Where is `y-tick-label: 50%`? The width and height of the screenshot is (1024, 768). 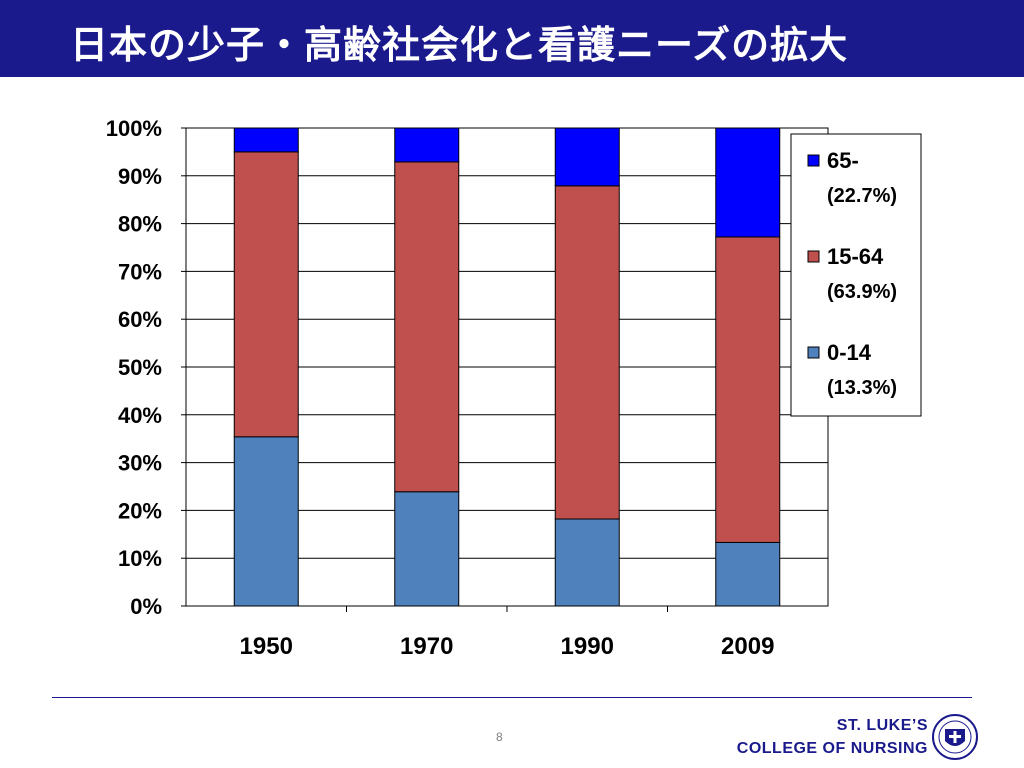 y-tick-label: 50% is located at coordinates (140, 367).